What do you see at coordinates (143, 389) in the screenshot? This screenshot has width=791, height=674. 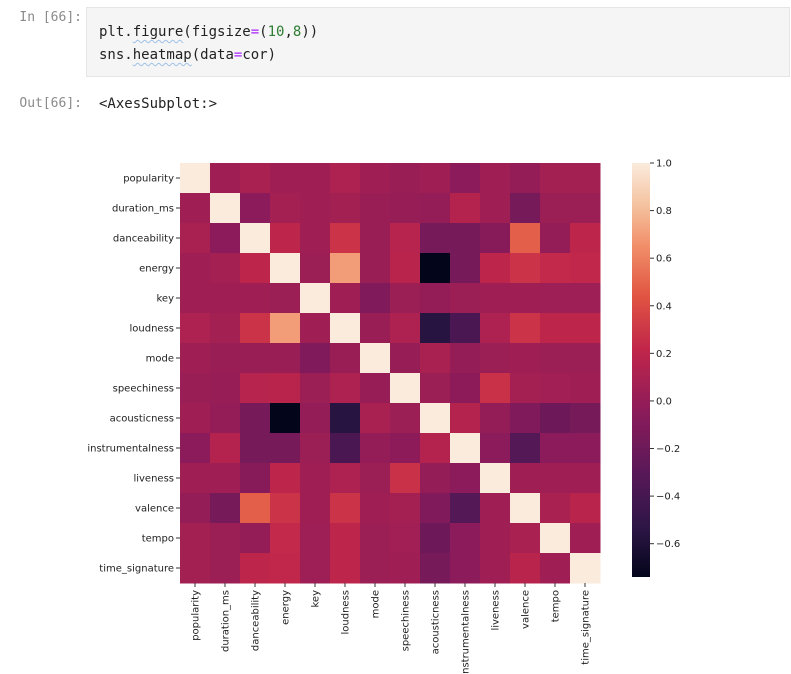 I see `y-tick-label: speechiness` at bounding box center [143, 389].